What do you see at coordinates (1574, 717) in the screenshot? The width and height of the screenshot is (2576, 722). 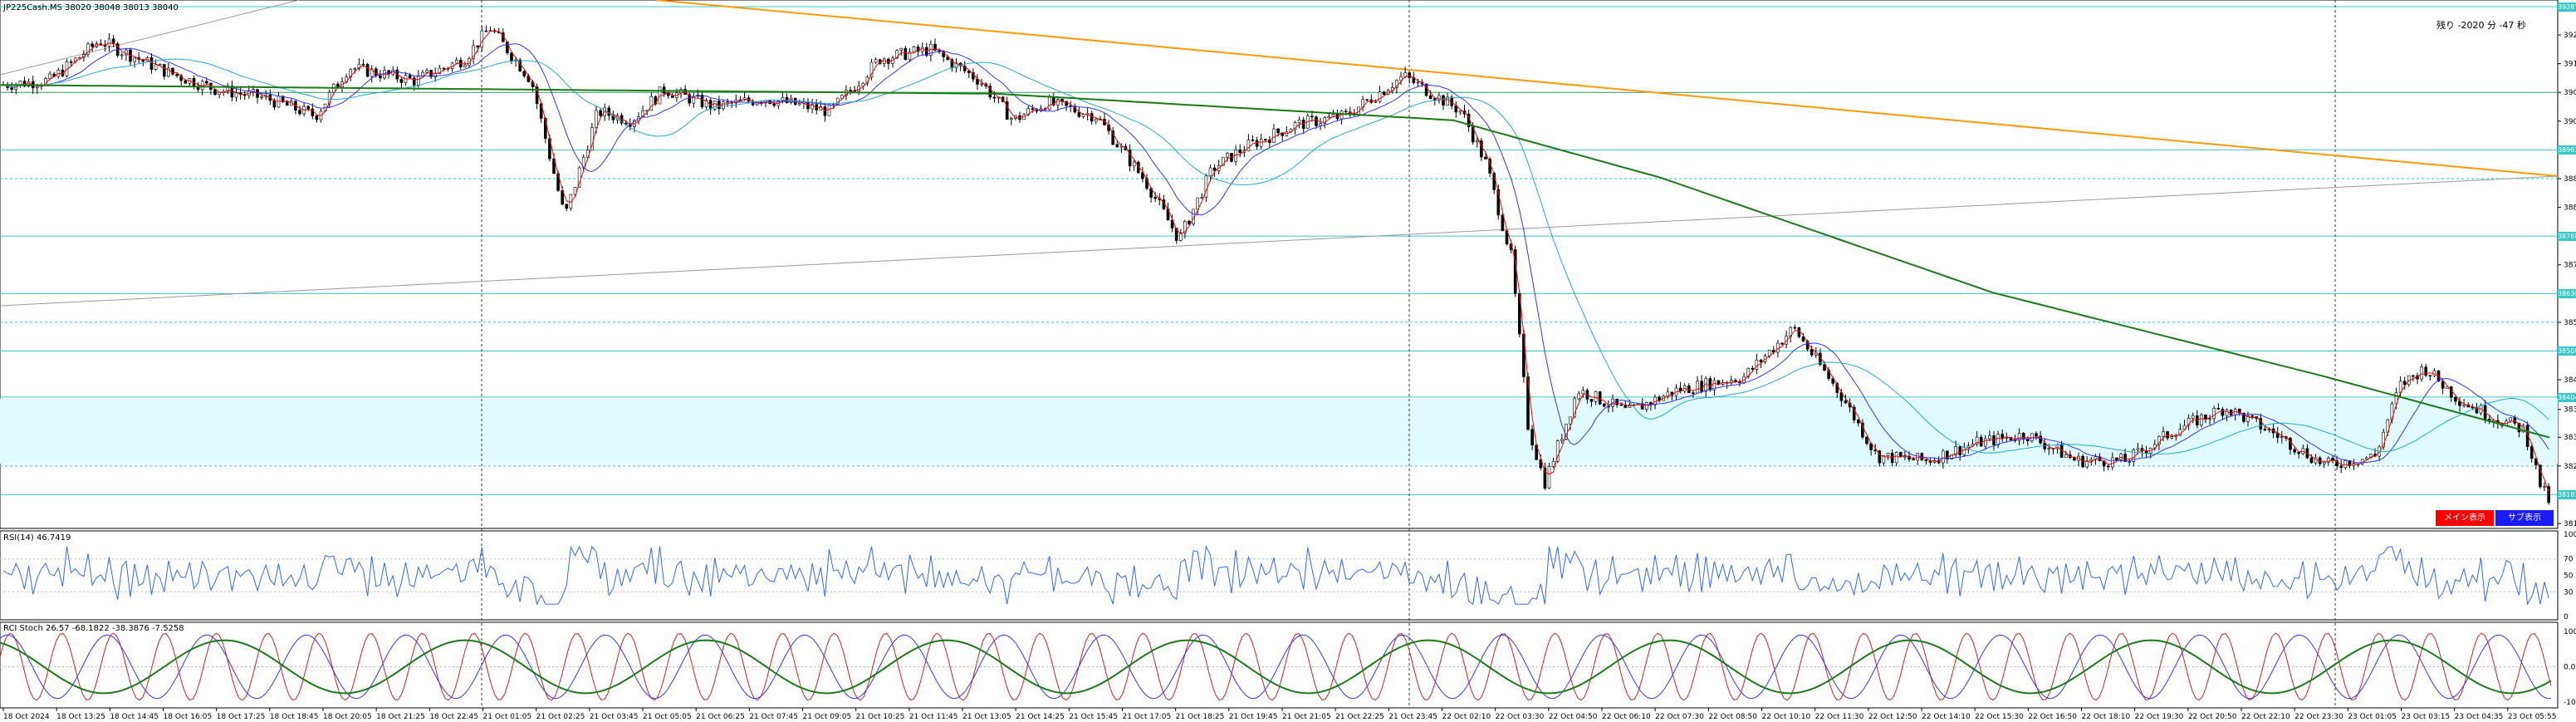 I see `time-tick-label: 22 Oct 04:50` at bounding box center [1574, 717].